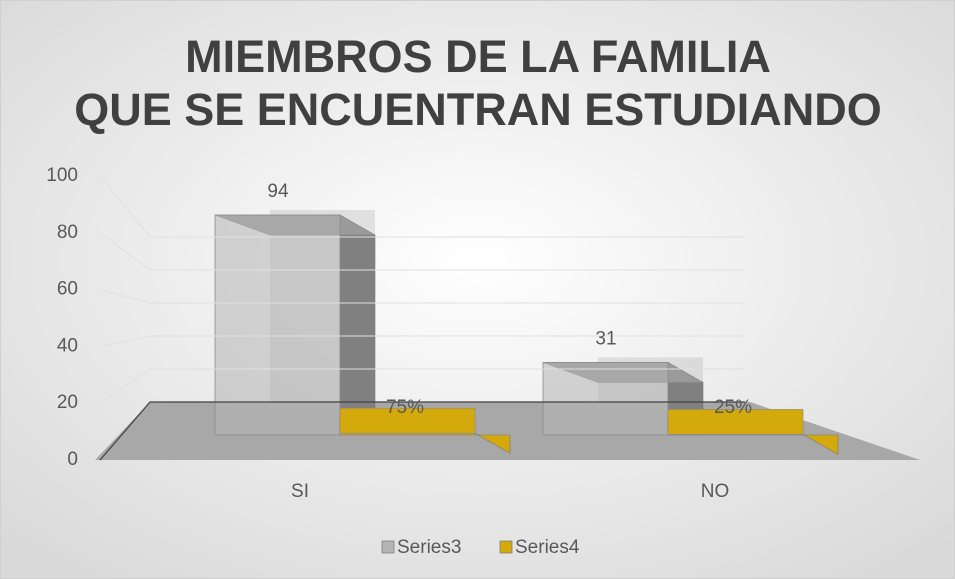  Describe the element at coordinates (715, 491) in the screenshot. I see `x-tick-label: NO` at that location.